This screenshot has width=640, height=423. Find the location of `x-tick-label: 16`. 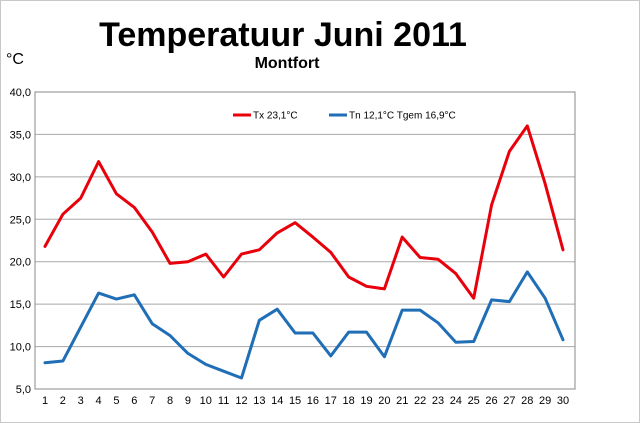

x-tick-label: 16 is located at coordinates (313, 401).